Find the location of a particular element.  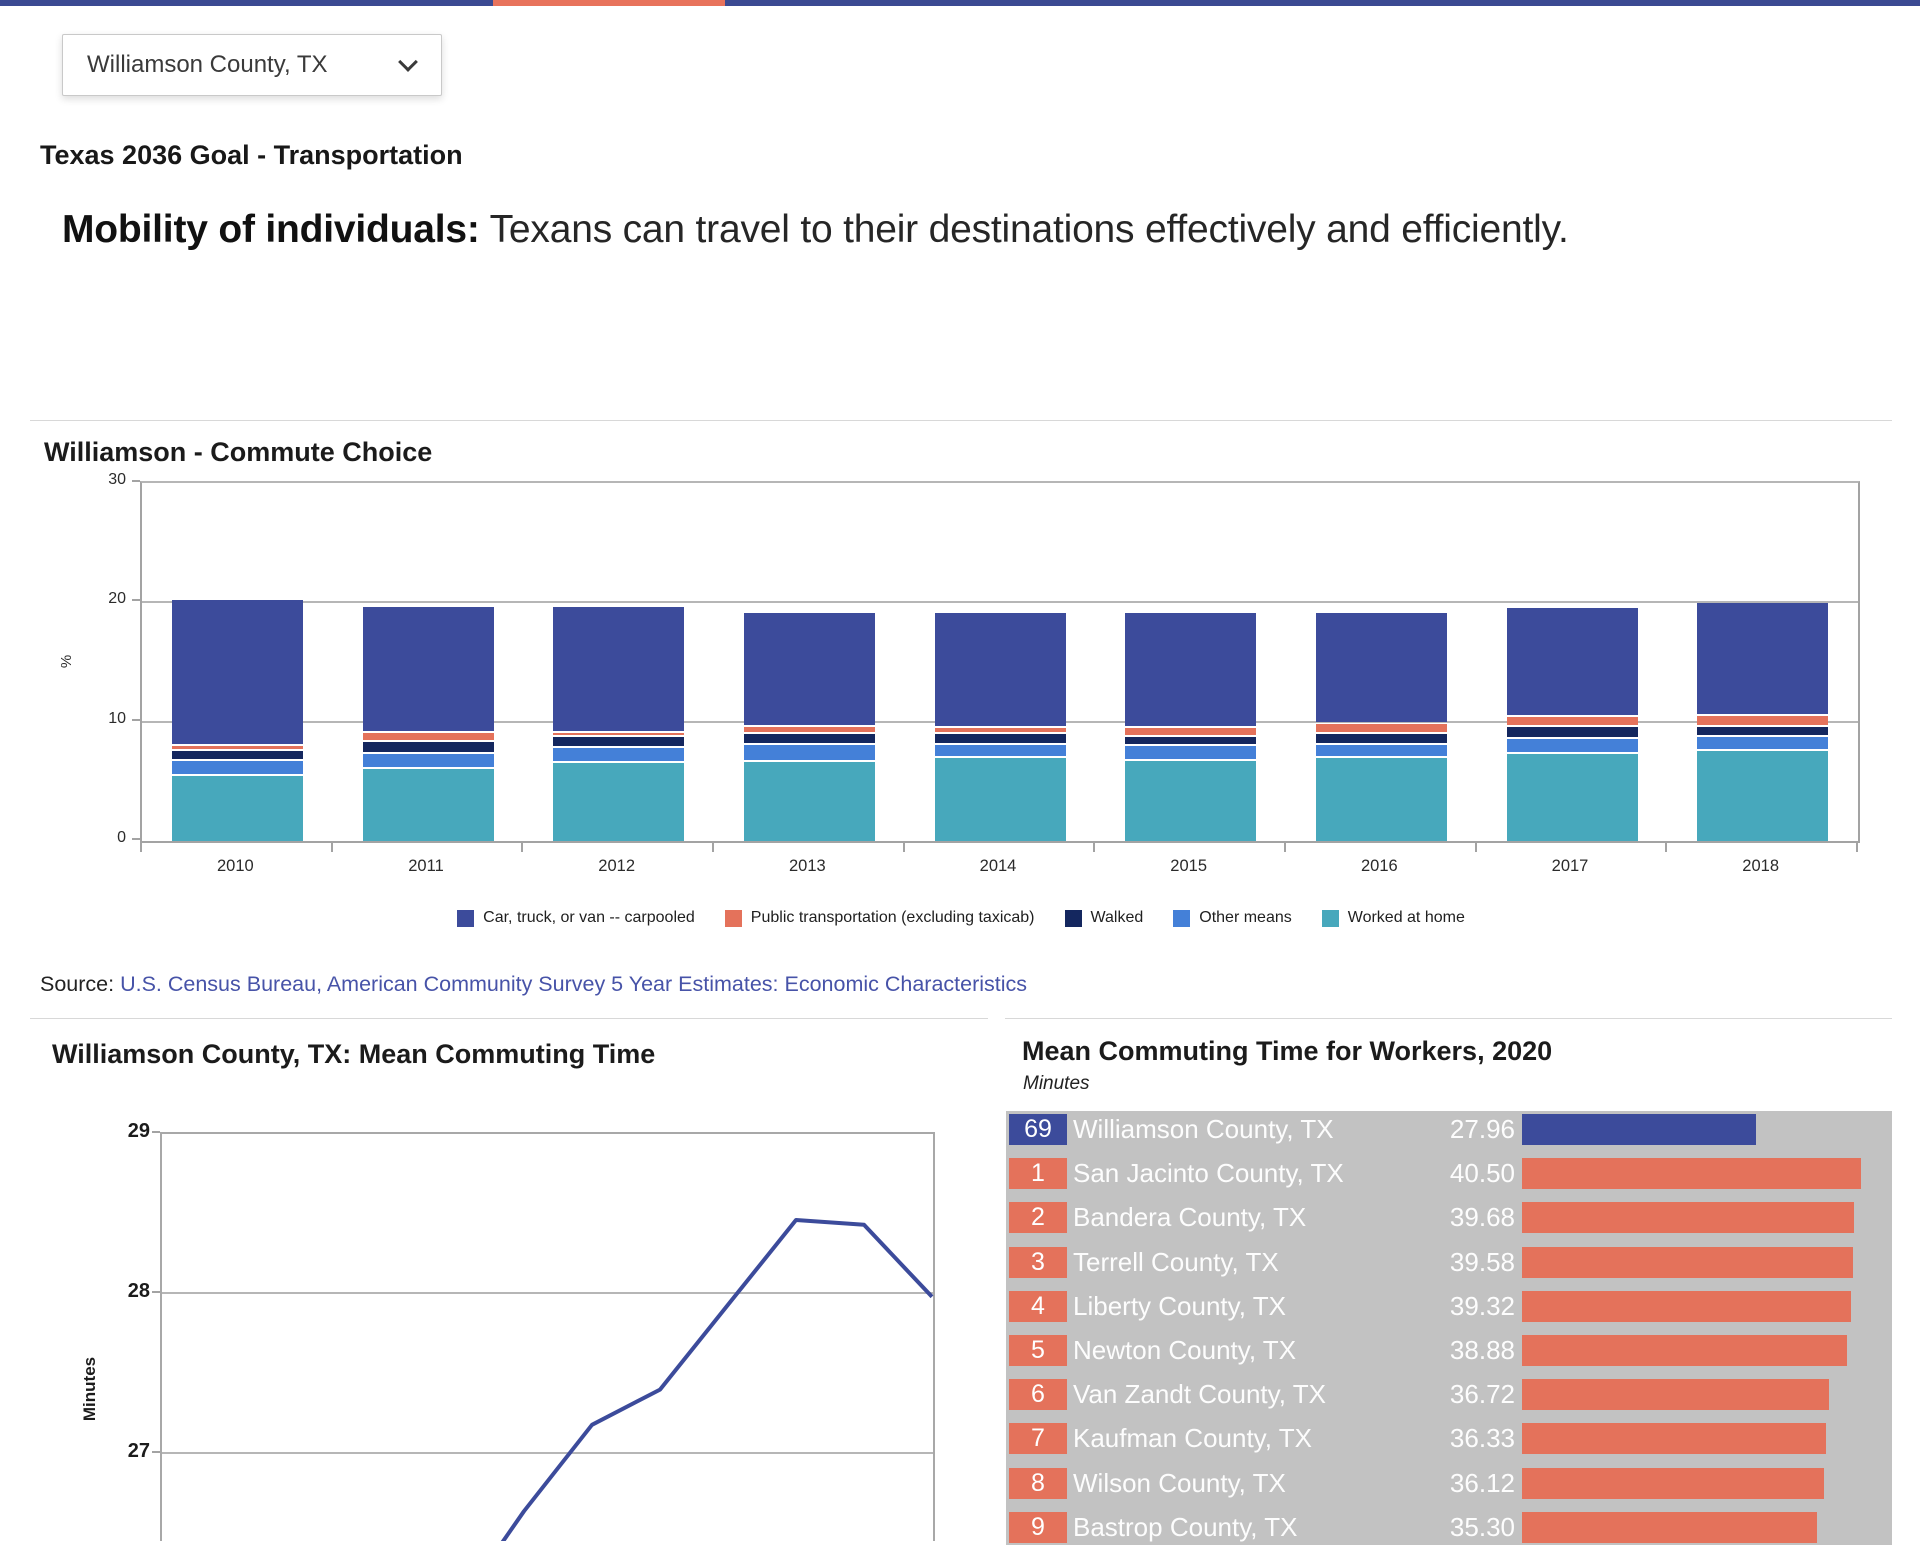

ranking-row: 1 San Jacinto County, TX 40.50 is located at coordinates (1449, 1174).